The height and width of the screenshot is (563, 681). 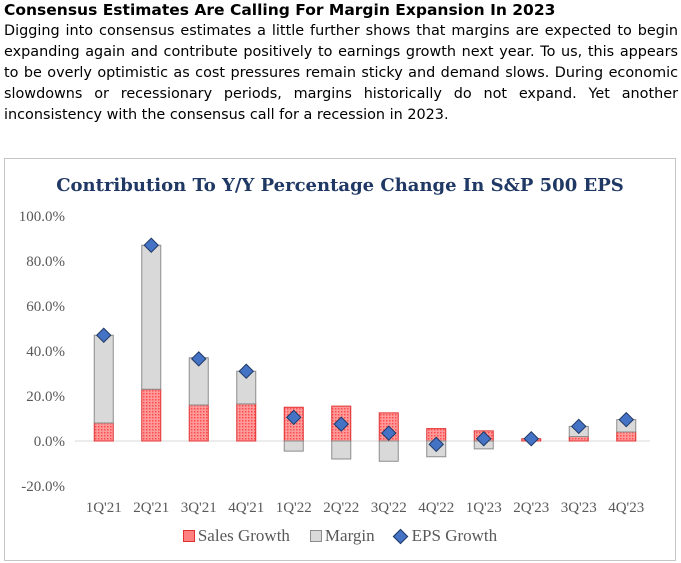 I want to click on x-tick-label: 1Q'21, so click(x=104, y=508).